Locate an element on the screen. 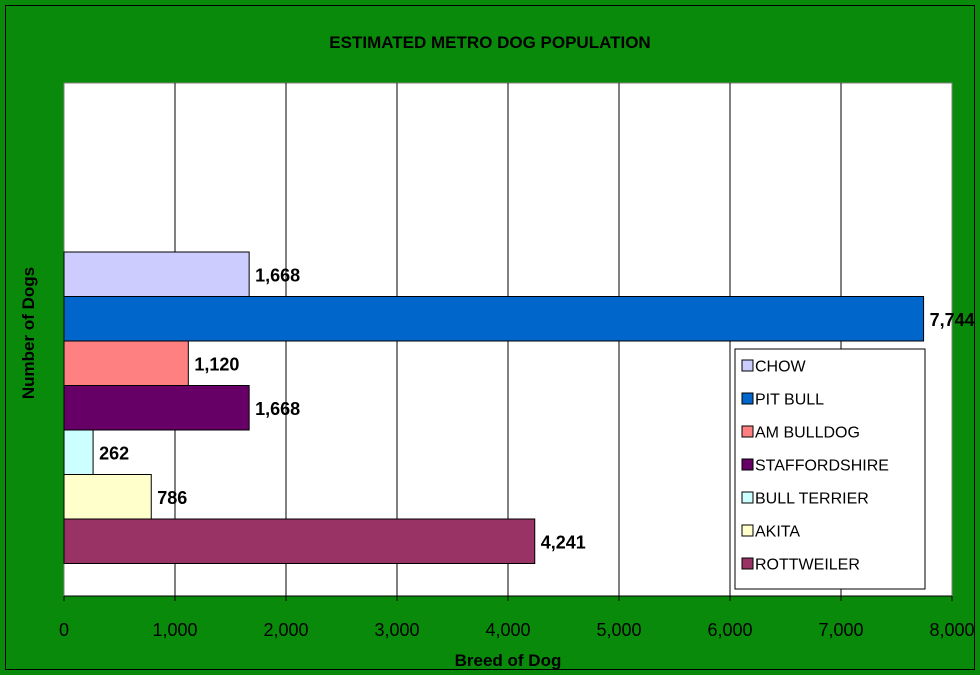 Image resolution: width=980 pixels, height=680 pixels. data-label: 4,241 is located at coordinates (563, 542).